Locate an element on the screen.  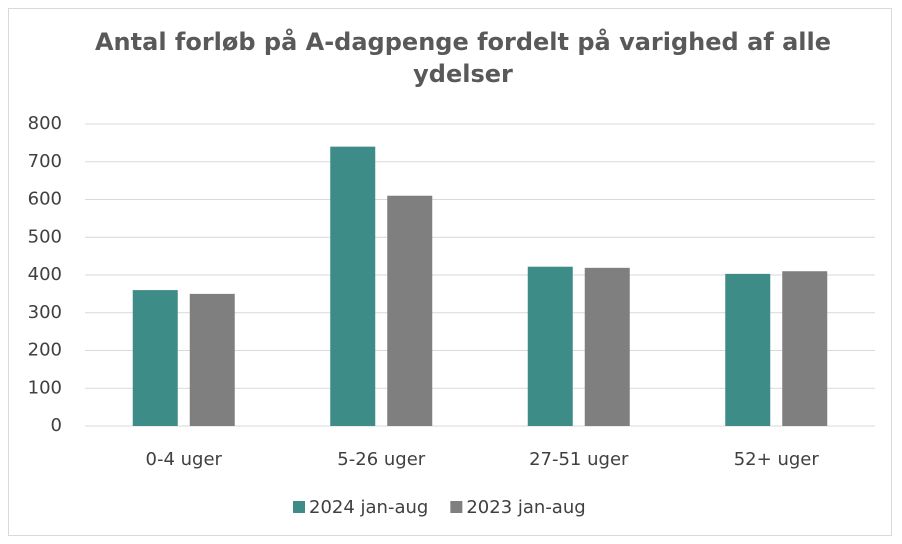
legend-label: 2023 jan-aug is located at coordinates (525, 507).